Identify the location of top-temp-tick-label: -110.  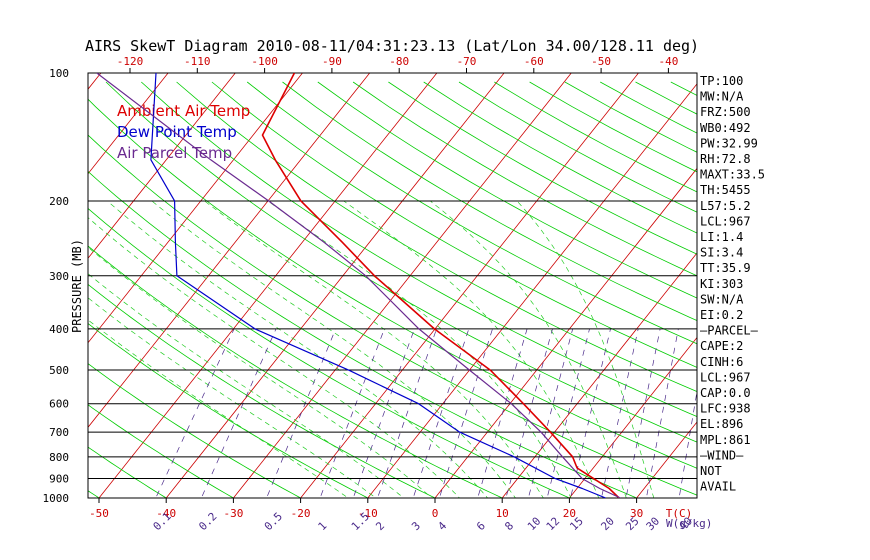
(197, 61).